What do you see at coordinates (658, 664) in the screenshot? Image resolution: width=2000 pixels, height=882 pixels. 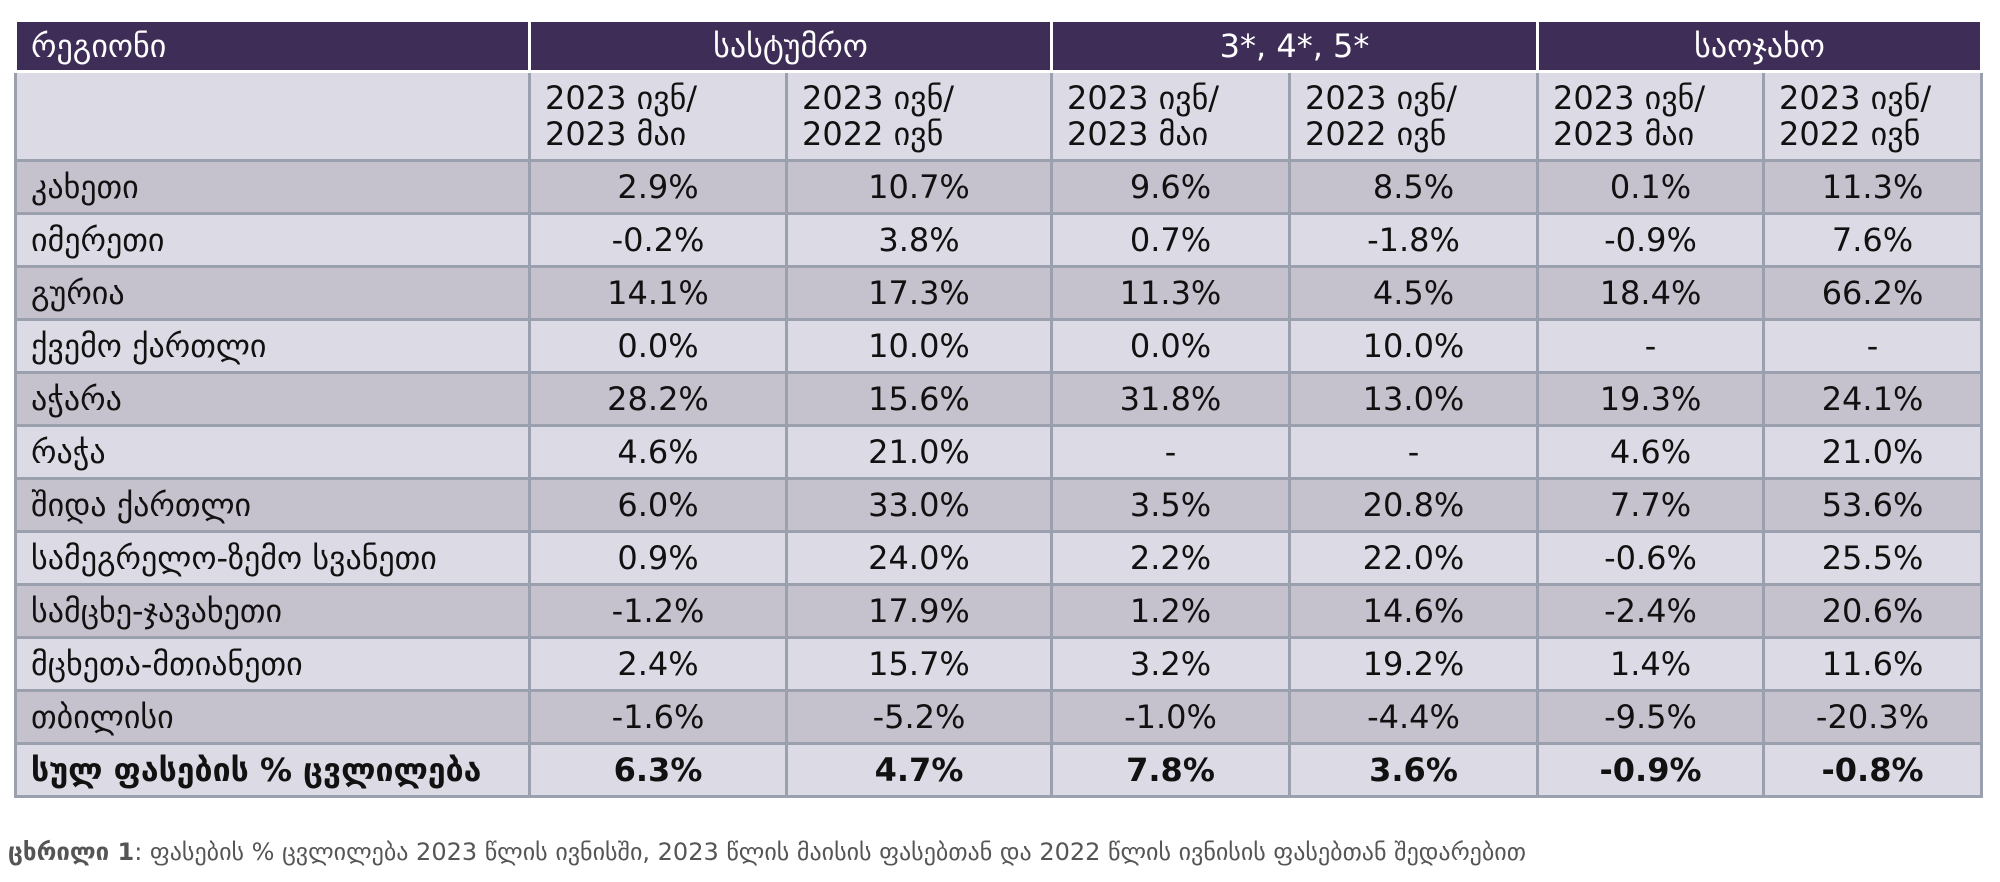 I see `value-cell: 2.4%` at bounding box center [658, 664].